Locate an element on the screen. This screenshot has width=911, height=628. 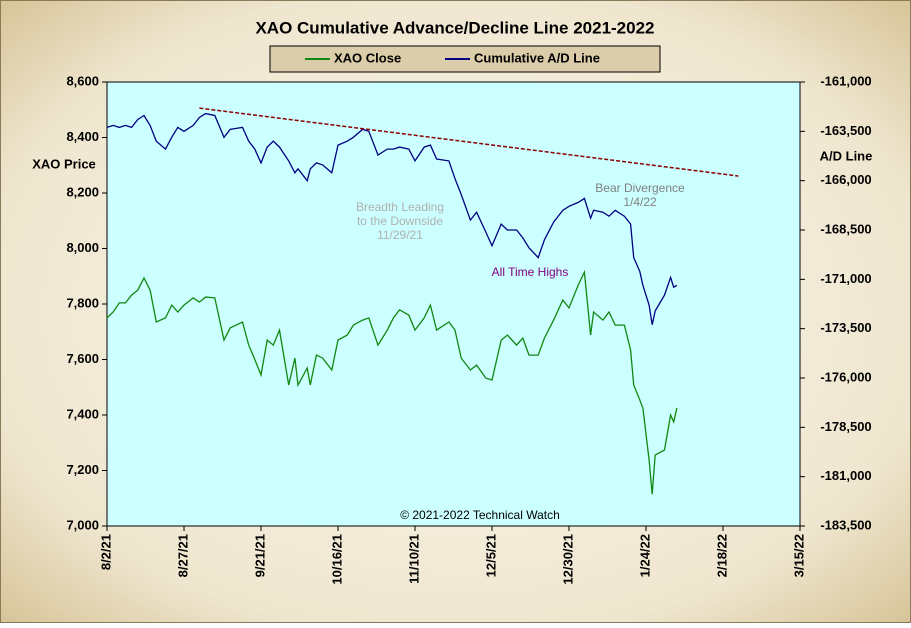
y2-tick-label: -163,500 is located at coordinates (845, 130).